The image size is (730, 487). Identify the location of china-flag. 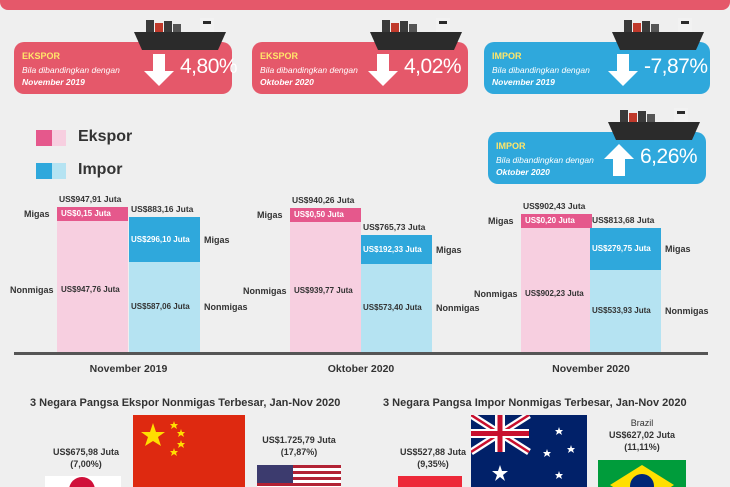
(189, 451).